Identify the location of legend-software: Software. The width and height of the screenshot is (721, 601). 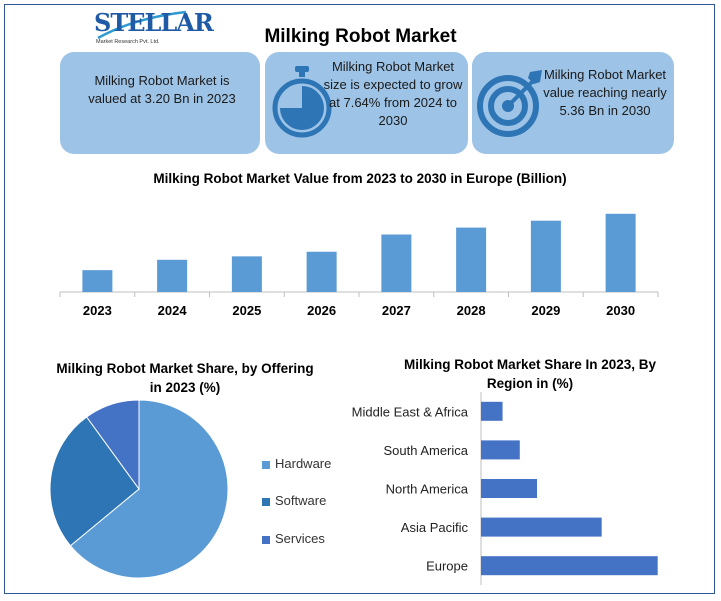
(294, 500).